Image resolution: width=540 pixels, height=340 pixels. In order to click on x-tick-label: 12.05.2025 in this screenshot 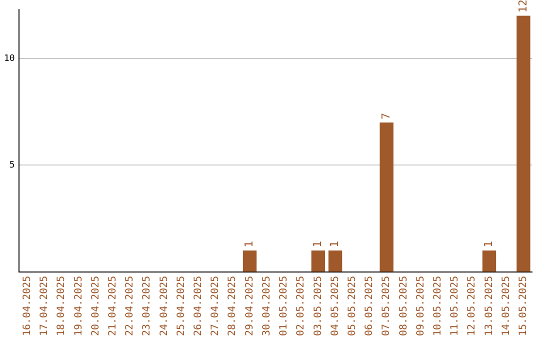, I will do `click(472, 306)`.